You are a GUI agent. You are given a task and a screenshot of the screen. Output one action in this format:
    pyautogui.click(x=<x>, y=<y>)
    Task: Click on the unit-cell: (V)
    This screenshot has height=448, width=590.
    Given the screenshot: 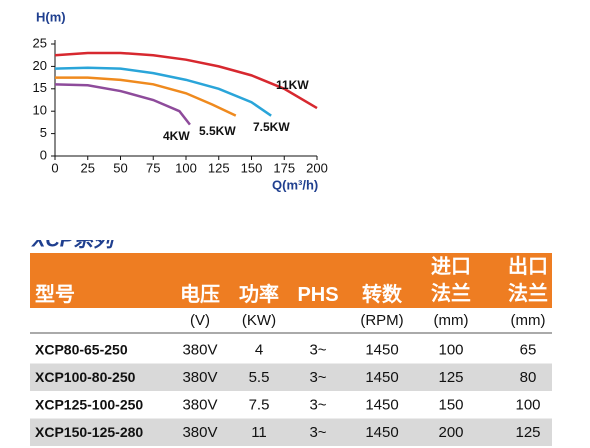 What is the action you would take?
    pyautogui.click(x=200, y=320)
    